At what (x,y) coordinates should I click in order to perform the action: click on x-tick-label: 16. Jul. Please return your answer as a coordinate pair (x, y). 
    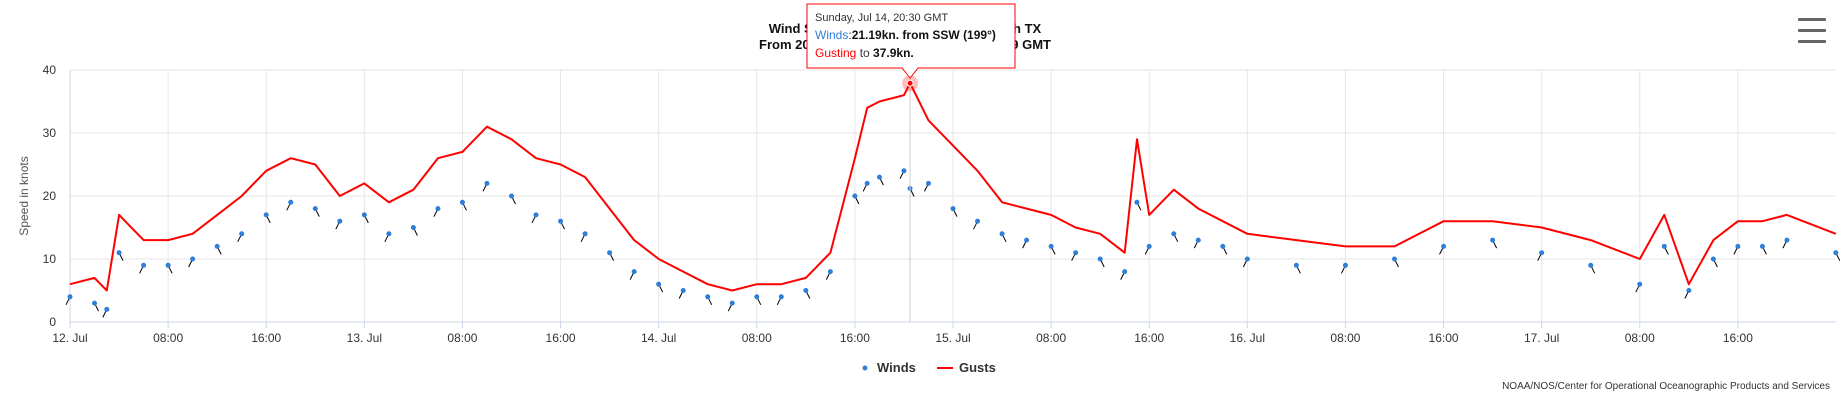
    Looking at the image, I should click on (1247, 338).